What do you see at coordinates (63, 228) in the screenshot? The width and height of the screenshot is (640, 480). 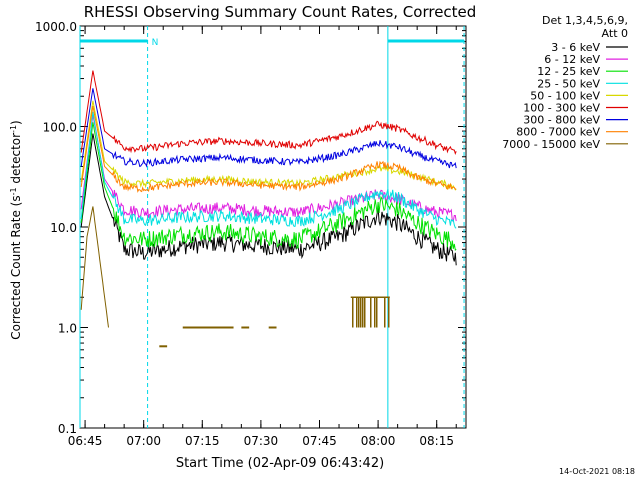 I see `y-tick-label: 10.0` at bounding box center [63, 228].